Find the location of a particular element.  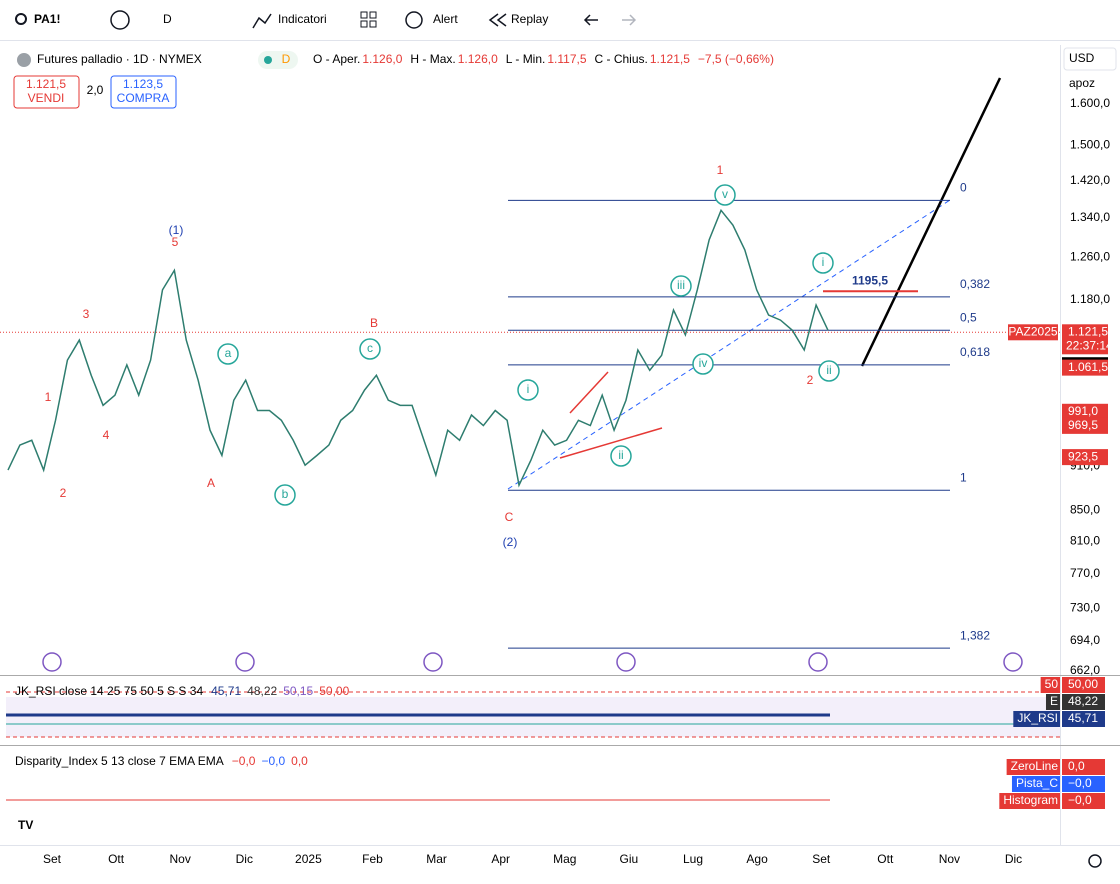

x-tick-label: Set is located at coordinates (52, 859).